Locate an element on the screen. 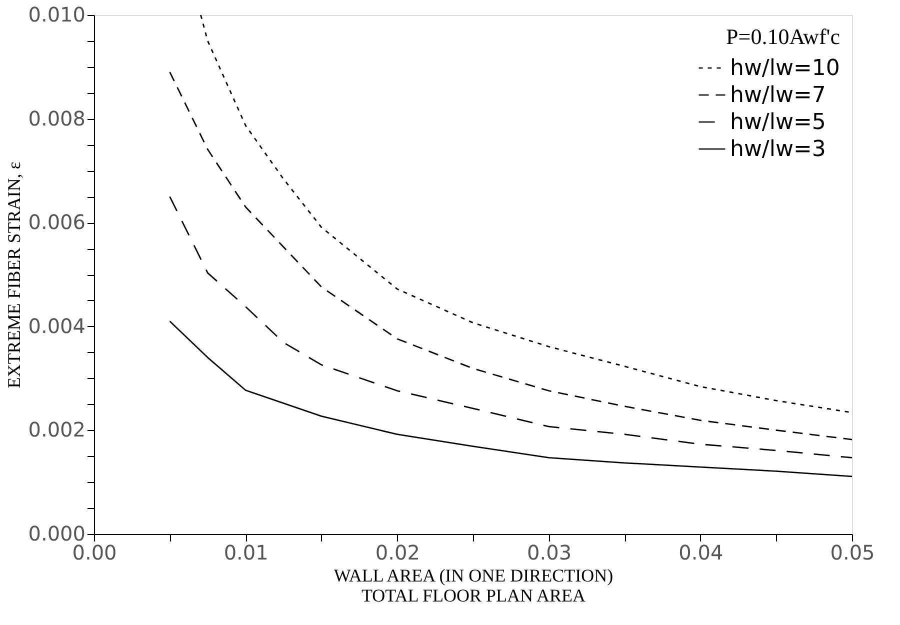 Image resolution: width=900 pixels, height=625 pixels. legend-label: hw/lw=5 is located at coordinates (778, 122).